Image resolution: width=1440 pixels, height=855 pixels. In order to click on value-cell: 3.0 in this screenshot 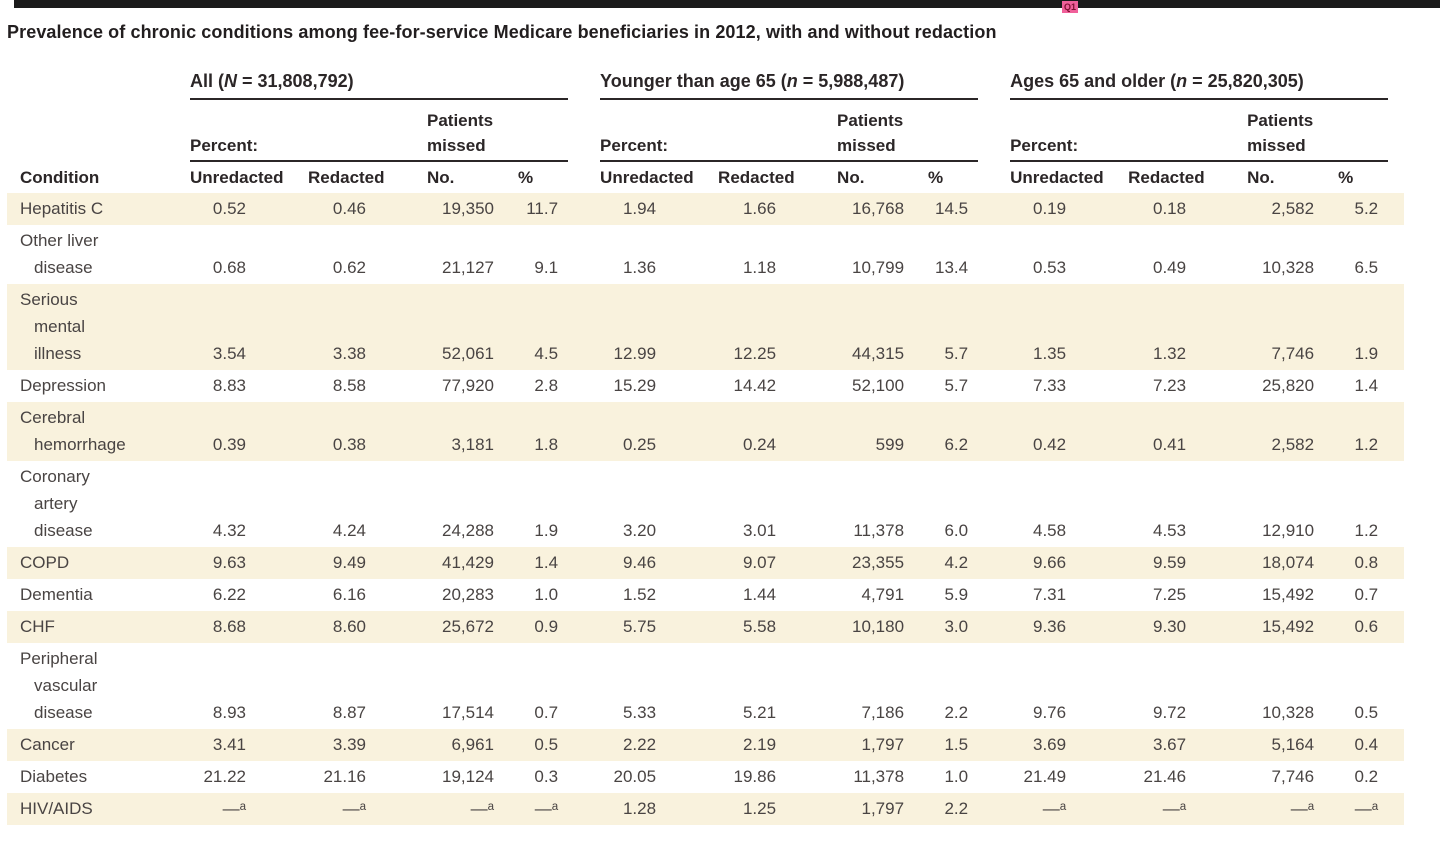, I will do `click(956, 626)`.